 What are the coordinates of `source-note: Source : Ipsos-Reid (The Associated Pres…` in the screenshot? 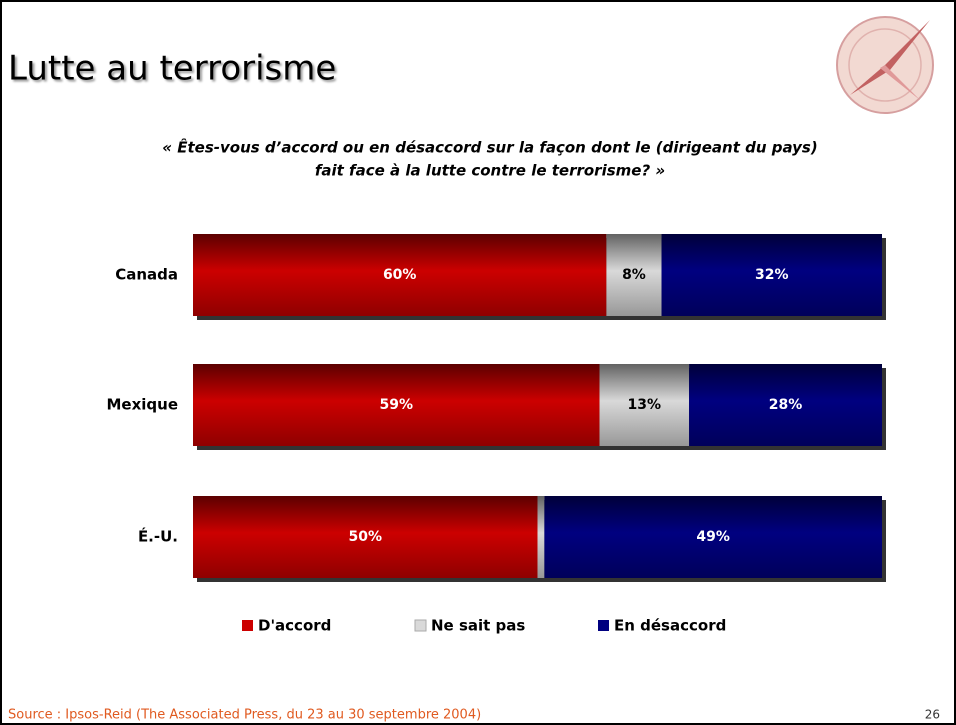 It's located at (244, 715).